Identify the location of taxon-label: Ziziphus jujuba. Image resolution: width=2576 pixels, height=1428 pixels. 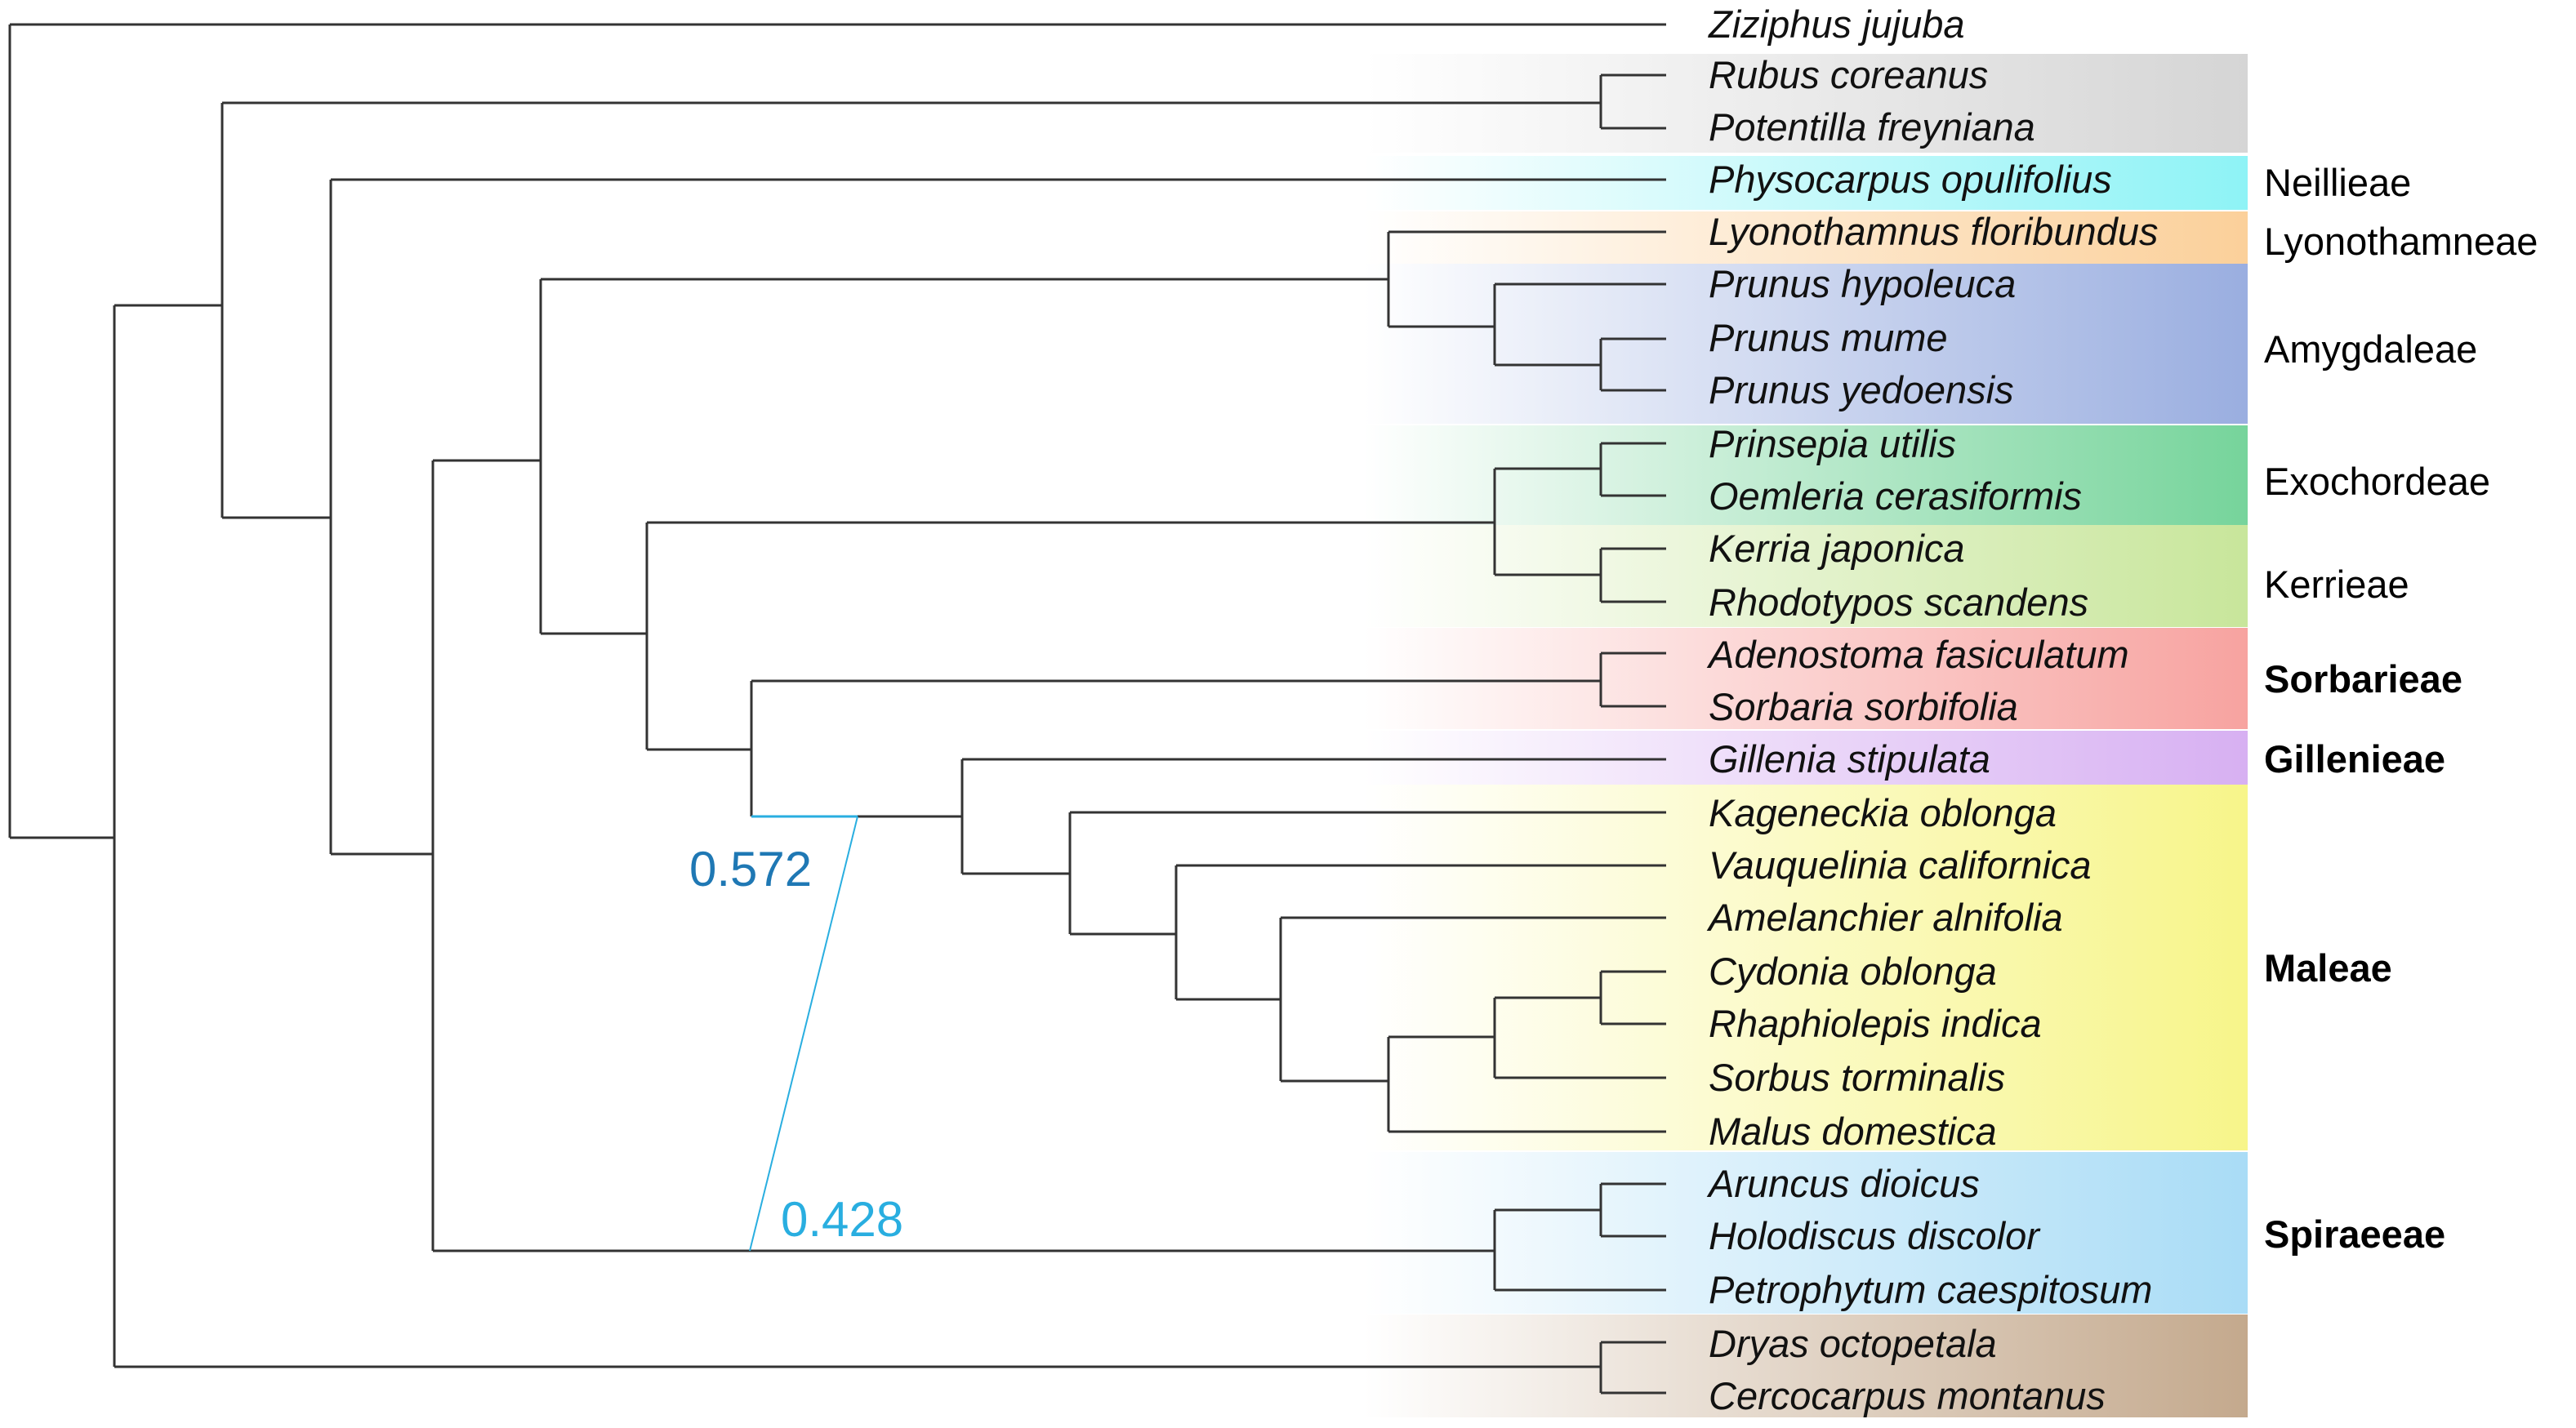
(1836, 24).